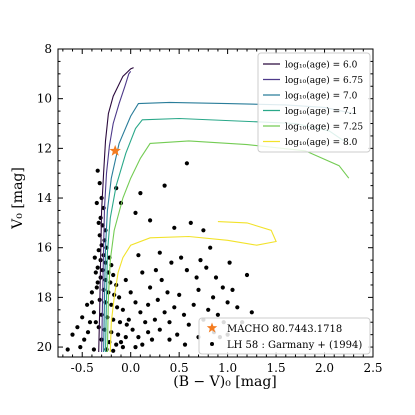 The width and height of the screenshot is (415, 415). What do you see at coordinates (324, 80) in the screenshot?
I see `legend-label: log₁₀(age) = 6.75` at bounding box center [324, 80].